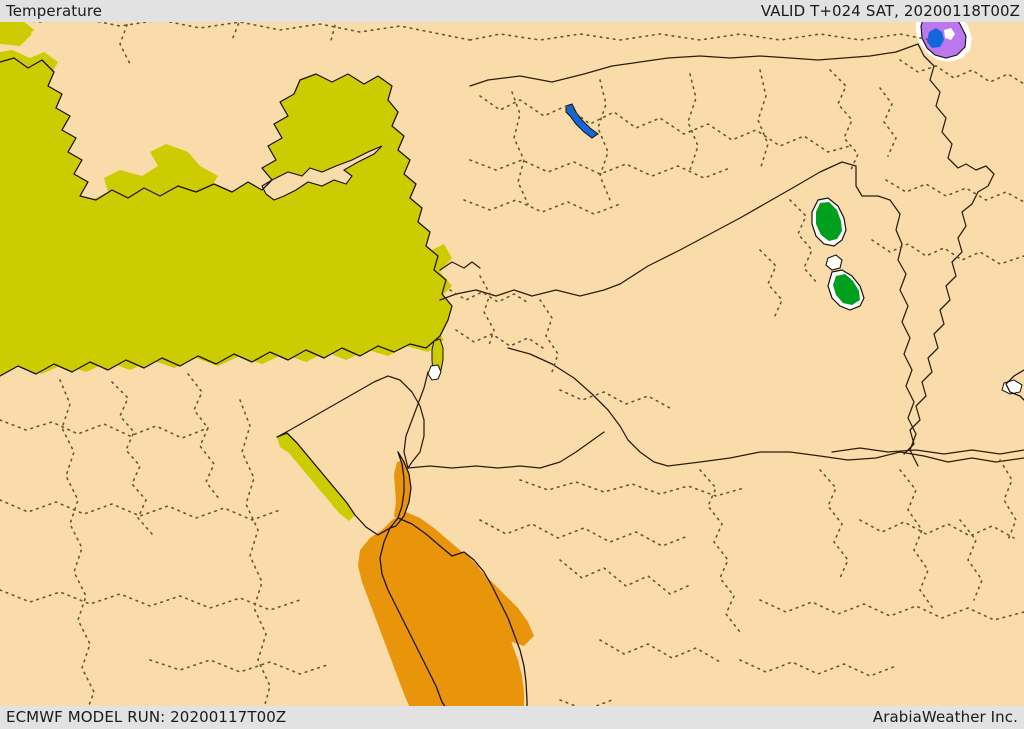  What do you see at coordinates (846, 289) in the screenshot?
I see `zagros-green-patch-south` at bounding box center [846, 289].